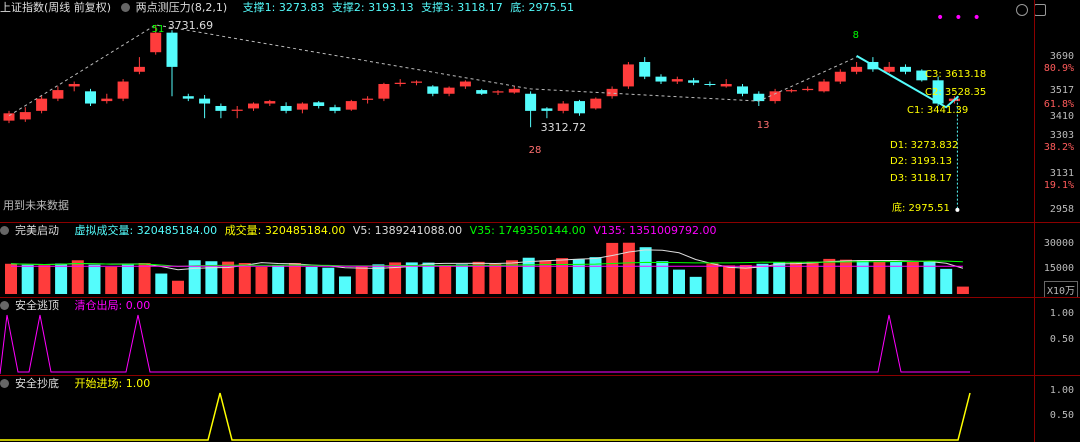  What do you see at coordinates (1058, 104) in the screenshot?
I see `price-tick: 61.8%` at bounding box center [1058, 104].